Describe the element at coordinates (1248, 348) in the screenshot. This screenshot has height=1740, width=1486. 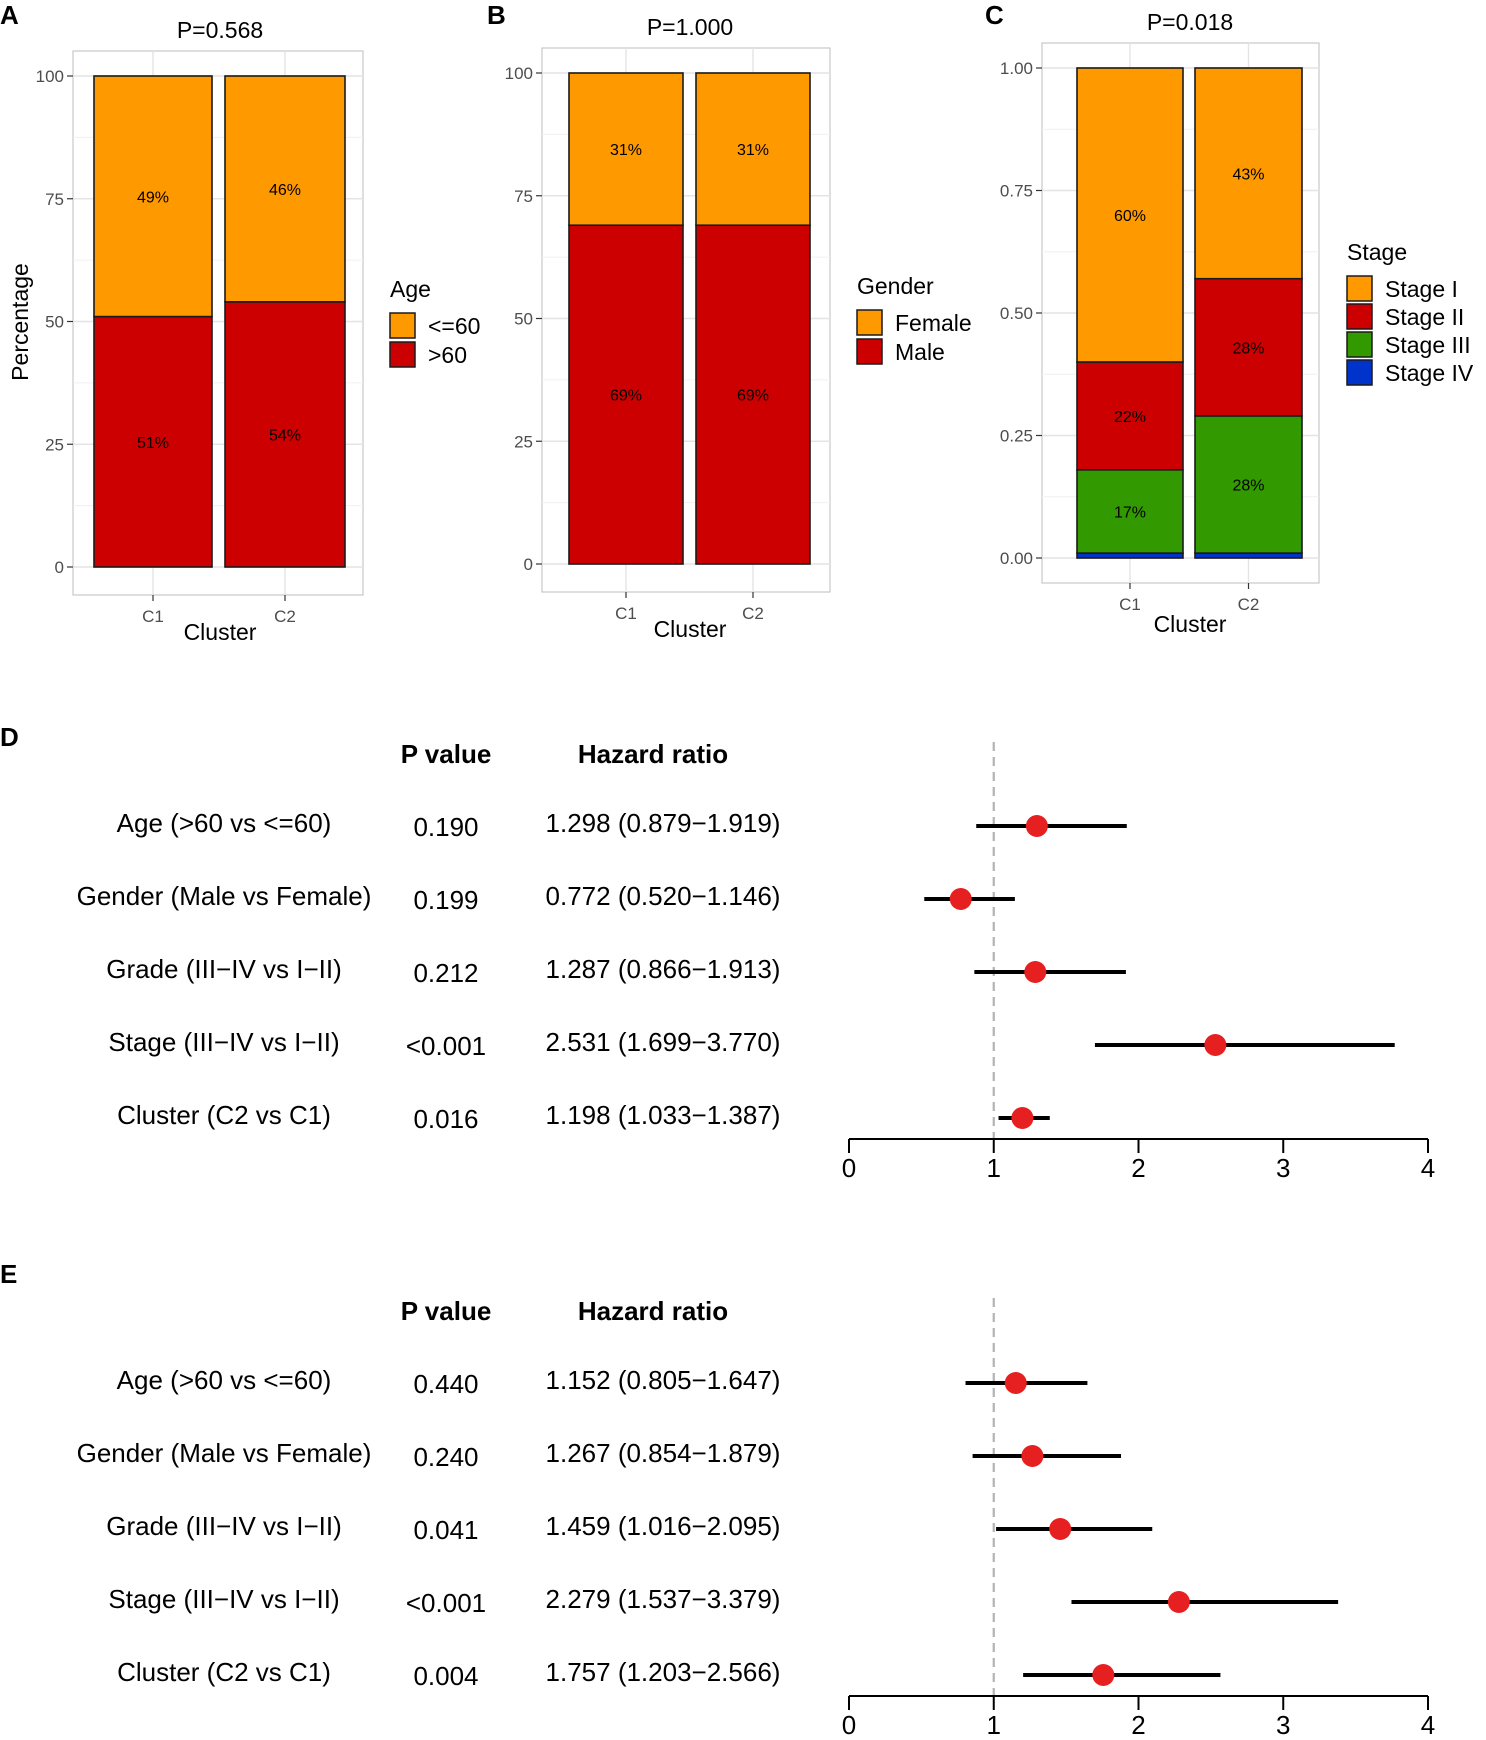
I see `data-label: 28%` at that location.